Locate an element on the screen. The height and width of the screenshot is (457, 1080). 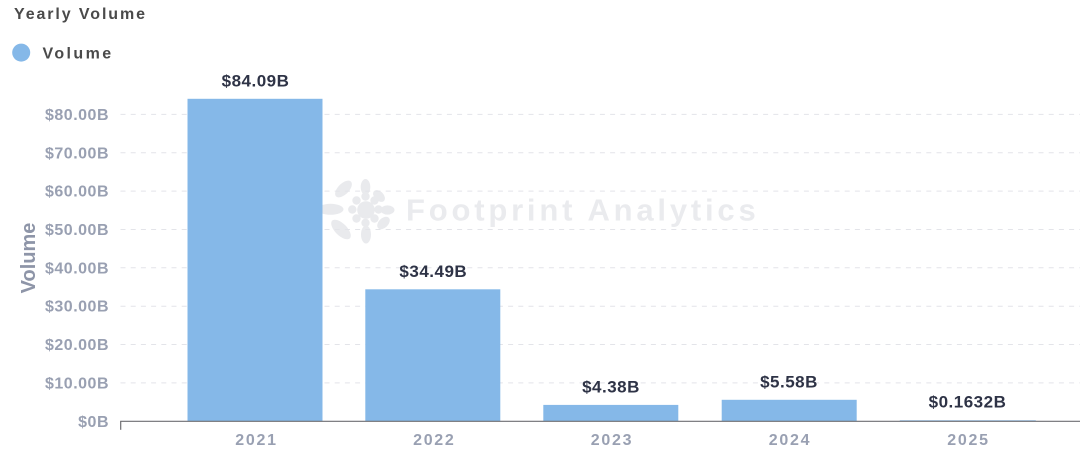
svg-text: $4.38B is located at coordinates (611, 387).